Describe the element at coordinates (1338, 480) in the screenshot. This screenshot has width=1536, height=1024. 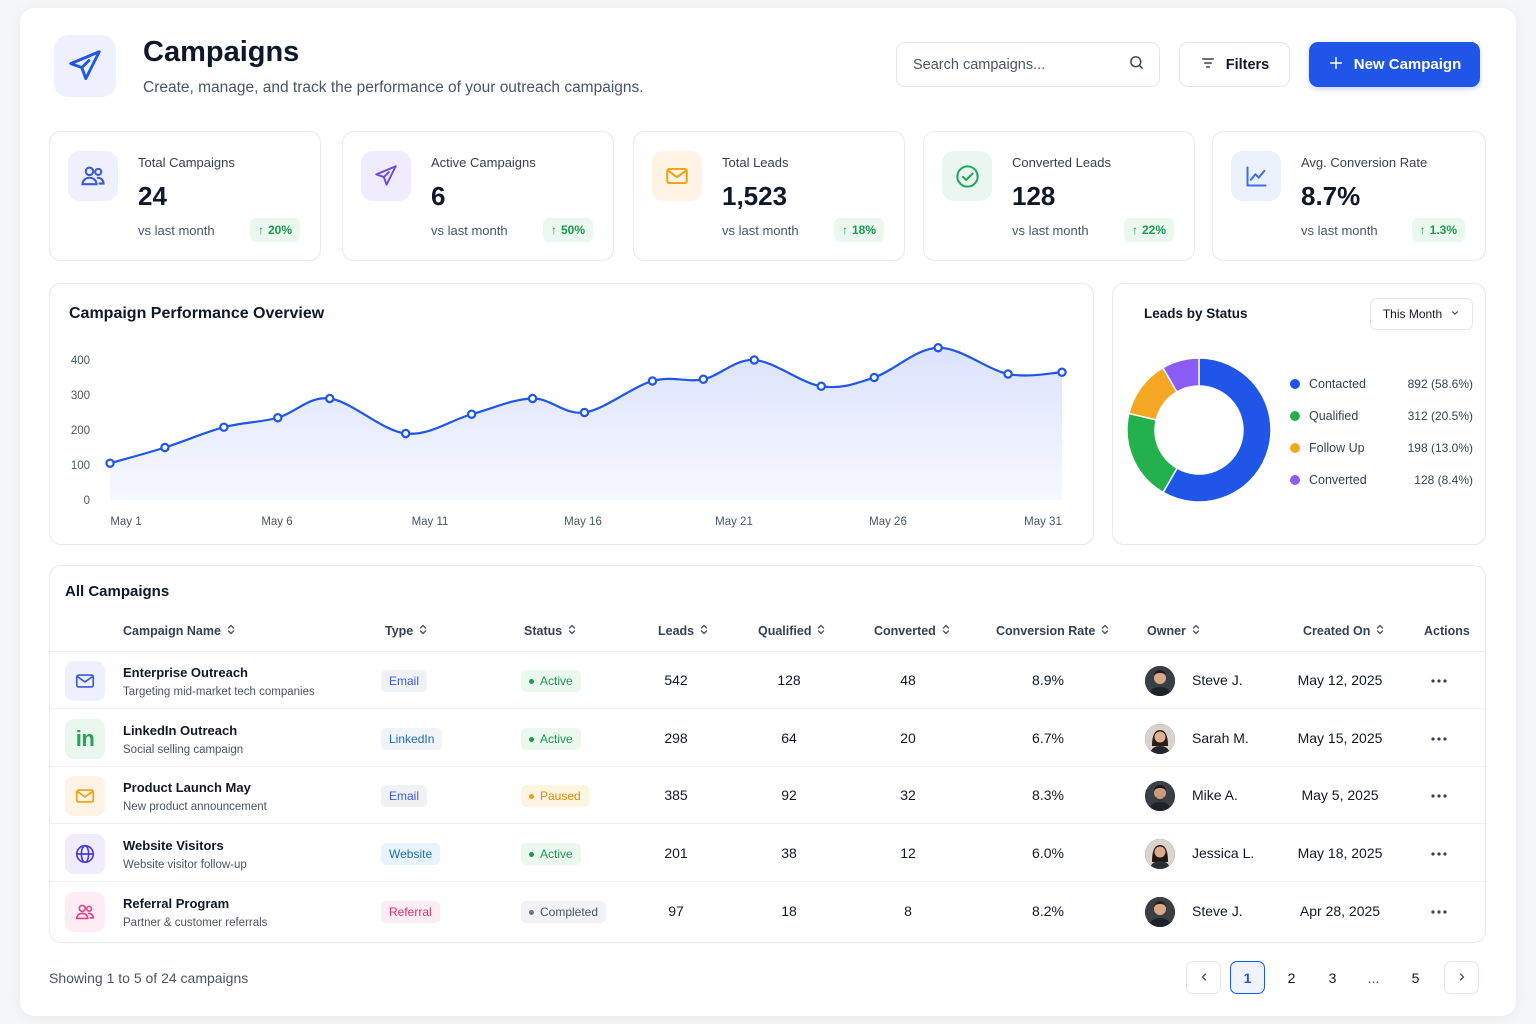
I see `legend-label: Converted` at that location.